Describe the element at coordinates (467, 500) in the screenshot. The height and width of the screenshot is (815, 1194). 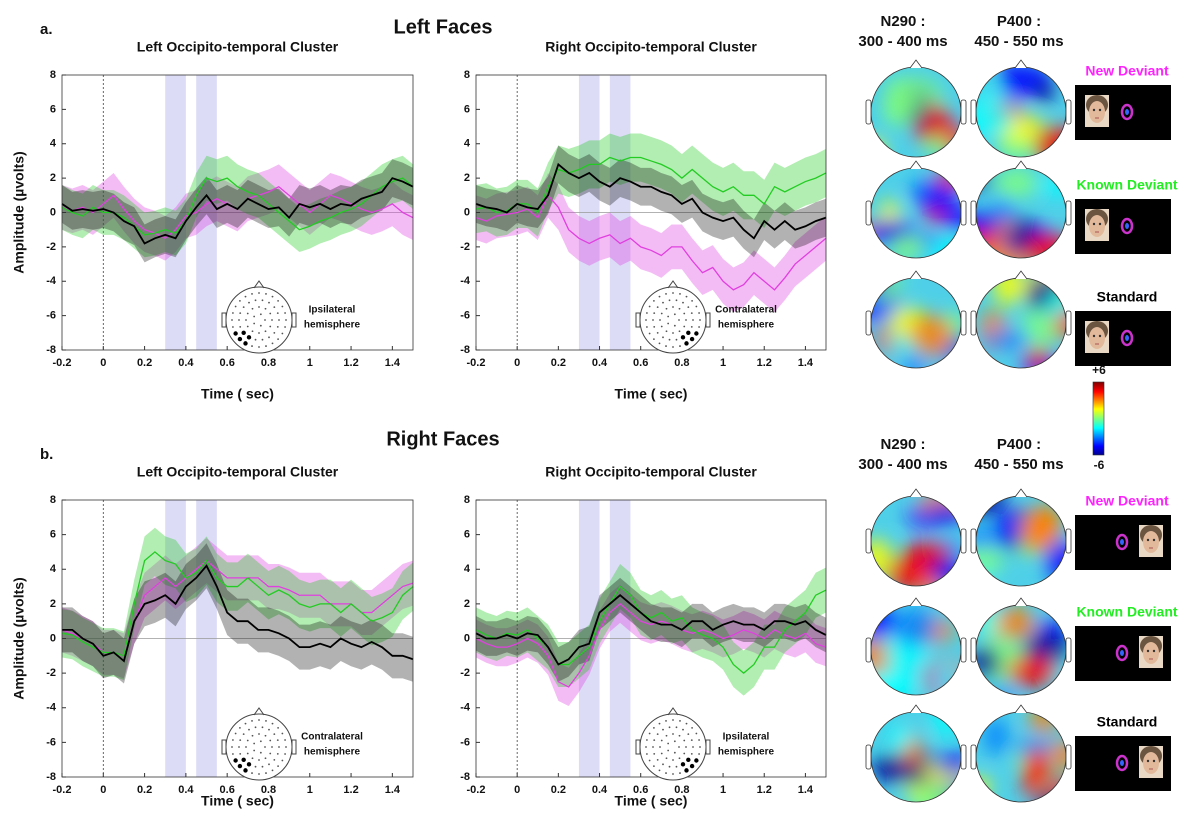
I see `y-tick-label: 8` at that location.